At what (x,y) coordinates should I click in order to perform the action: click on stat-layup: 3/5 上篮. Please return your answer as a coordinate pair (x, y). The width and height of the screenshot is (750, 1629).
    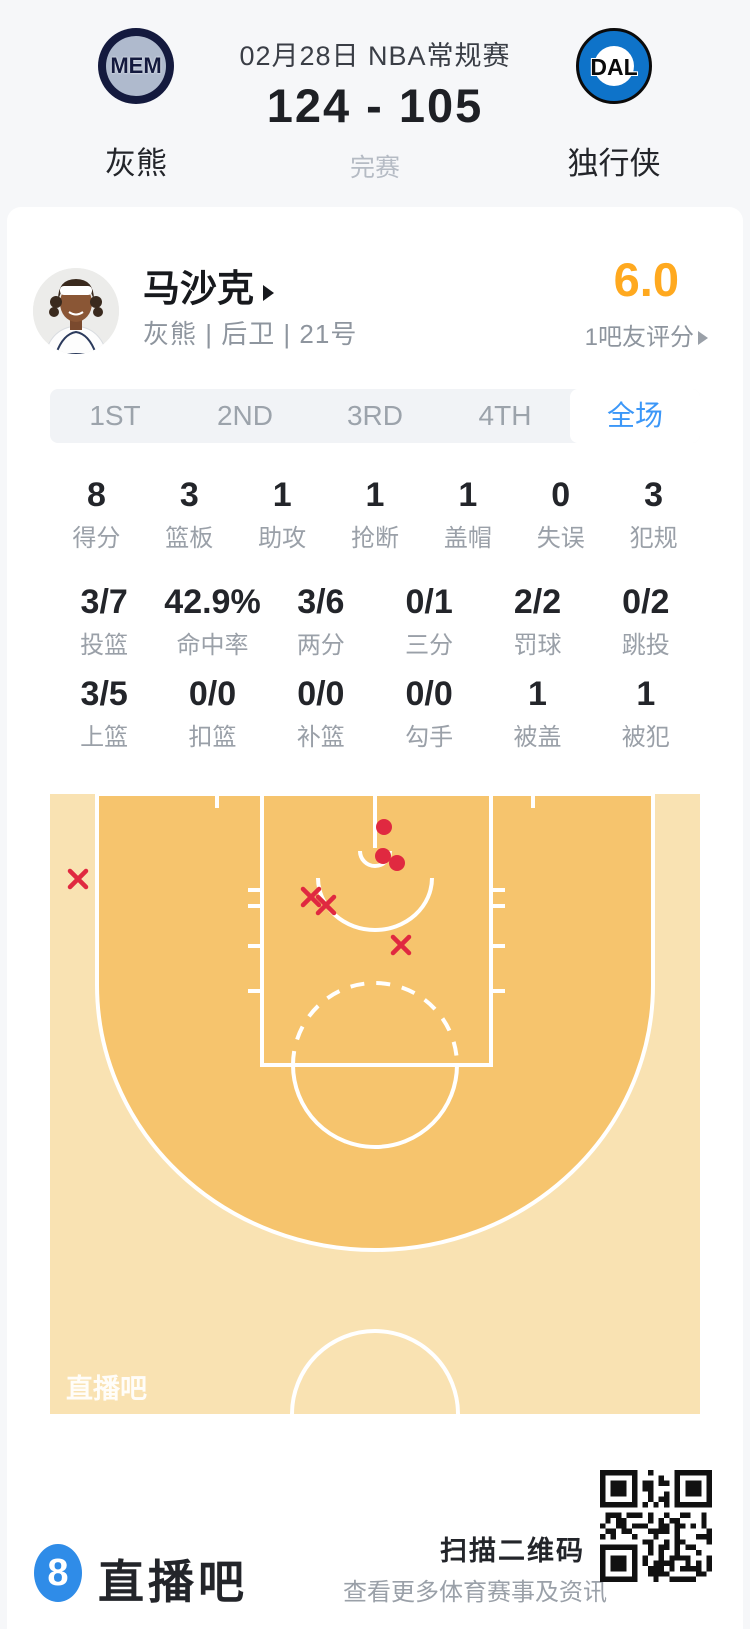
    Looking at the image, I should click on (104, 713).